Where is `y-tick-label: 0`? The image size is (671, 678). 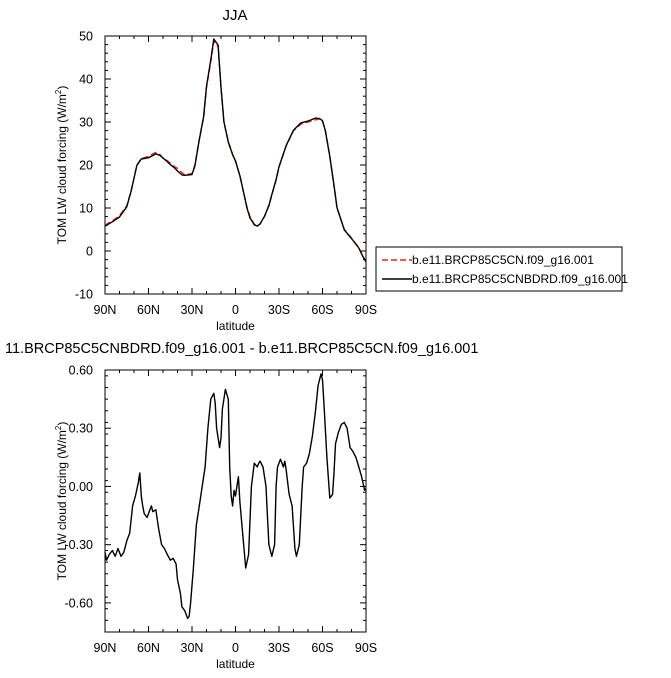
y-tick-label: 0 is located at coordinates (89, 252).